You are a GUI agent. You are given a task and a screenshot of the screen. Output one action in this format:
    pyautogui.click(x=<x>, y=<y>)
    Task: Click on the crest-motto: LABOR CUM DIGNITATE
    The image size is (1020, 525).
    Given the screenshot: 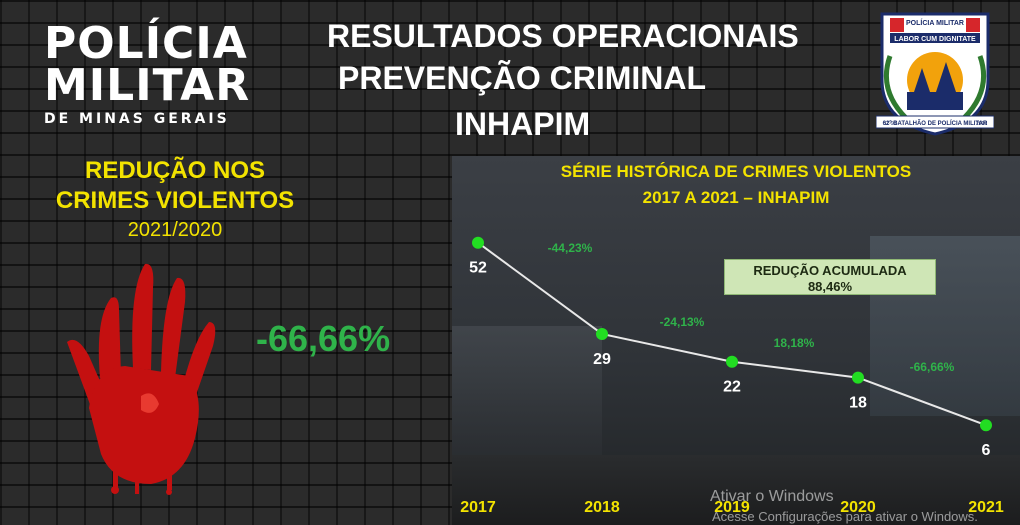 What is the action you would take?
    pyautogui.click(x=935, y=39)
    